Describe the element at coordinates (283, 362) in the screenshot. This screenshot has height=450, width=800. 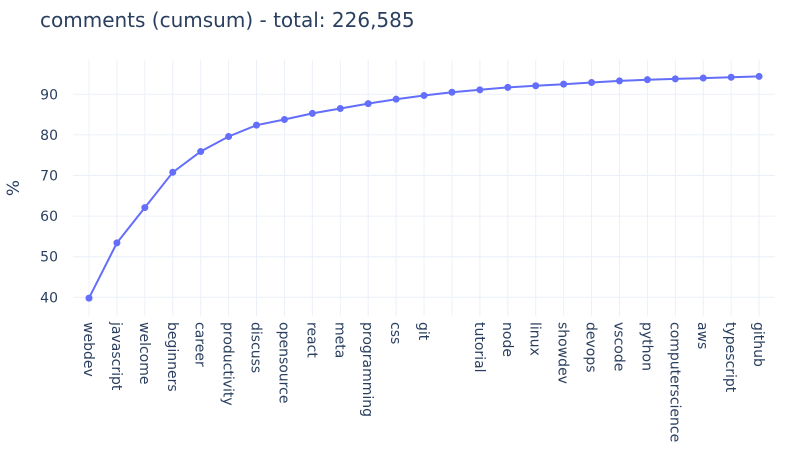
I see `x-tick-label: opensource` at that location.